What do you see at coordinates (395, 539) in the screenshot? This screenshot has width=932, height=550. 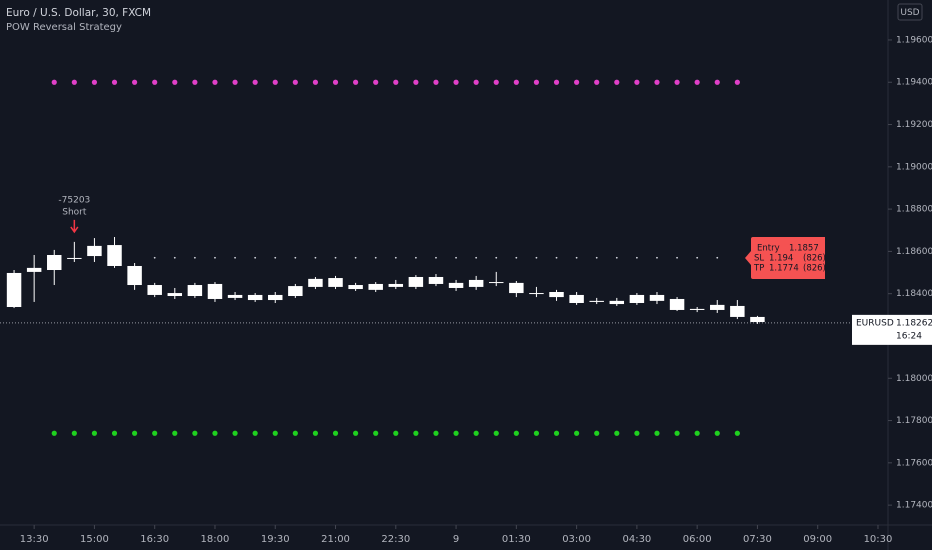 I see `x-tick-label: 22:30` at bounding box center [395, 539].